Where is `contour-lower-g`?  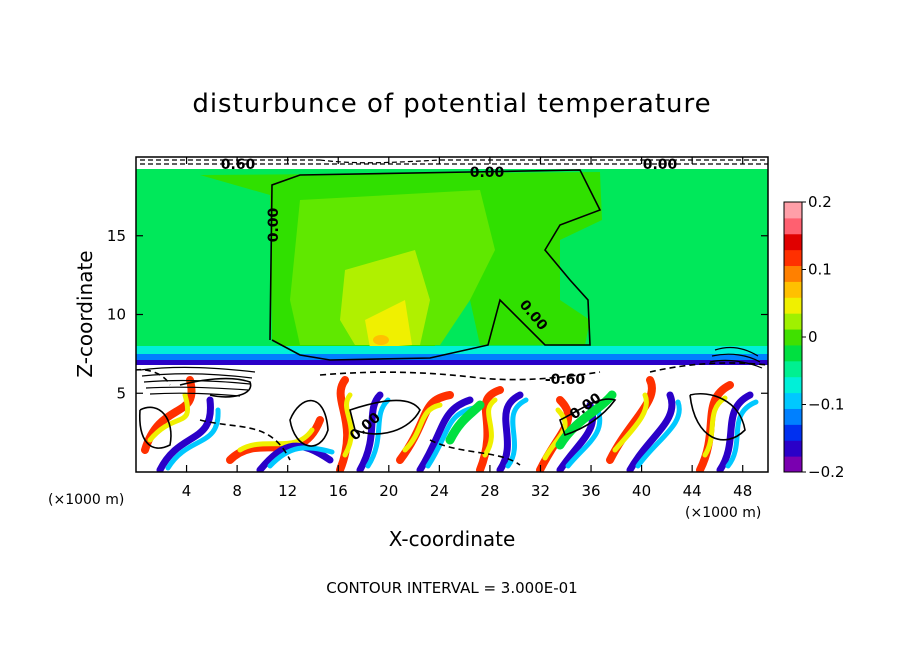 contour-lower-g is located at coordinates (452, 374).